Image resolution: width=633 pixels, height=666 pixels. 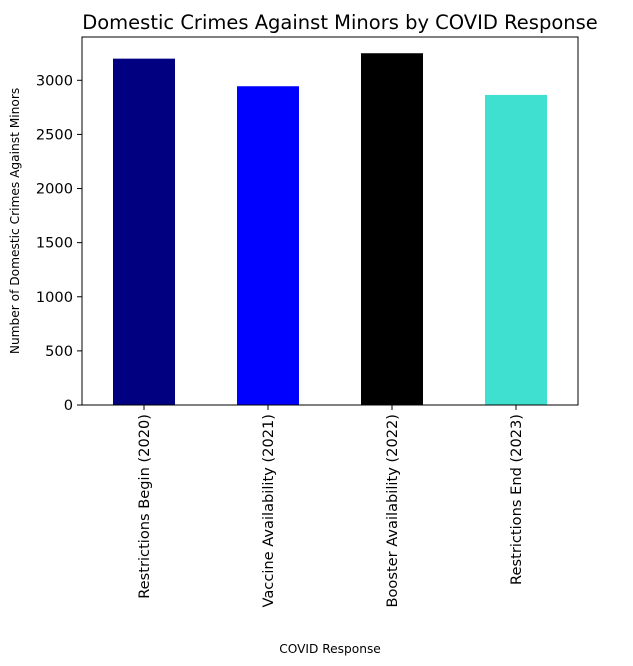 What do you see at coordinates (54, 189) in the screenshot?
I see `y-tick-label-5: 2000` at bounding box center [54, 189].